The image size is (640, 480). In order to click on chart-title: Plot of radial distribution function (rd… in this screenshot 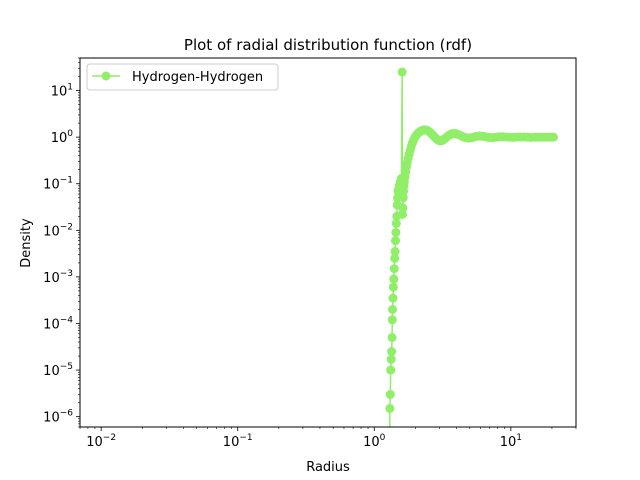, I will do `click(328, 45)`.